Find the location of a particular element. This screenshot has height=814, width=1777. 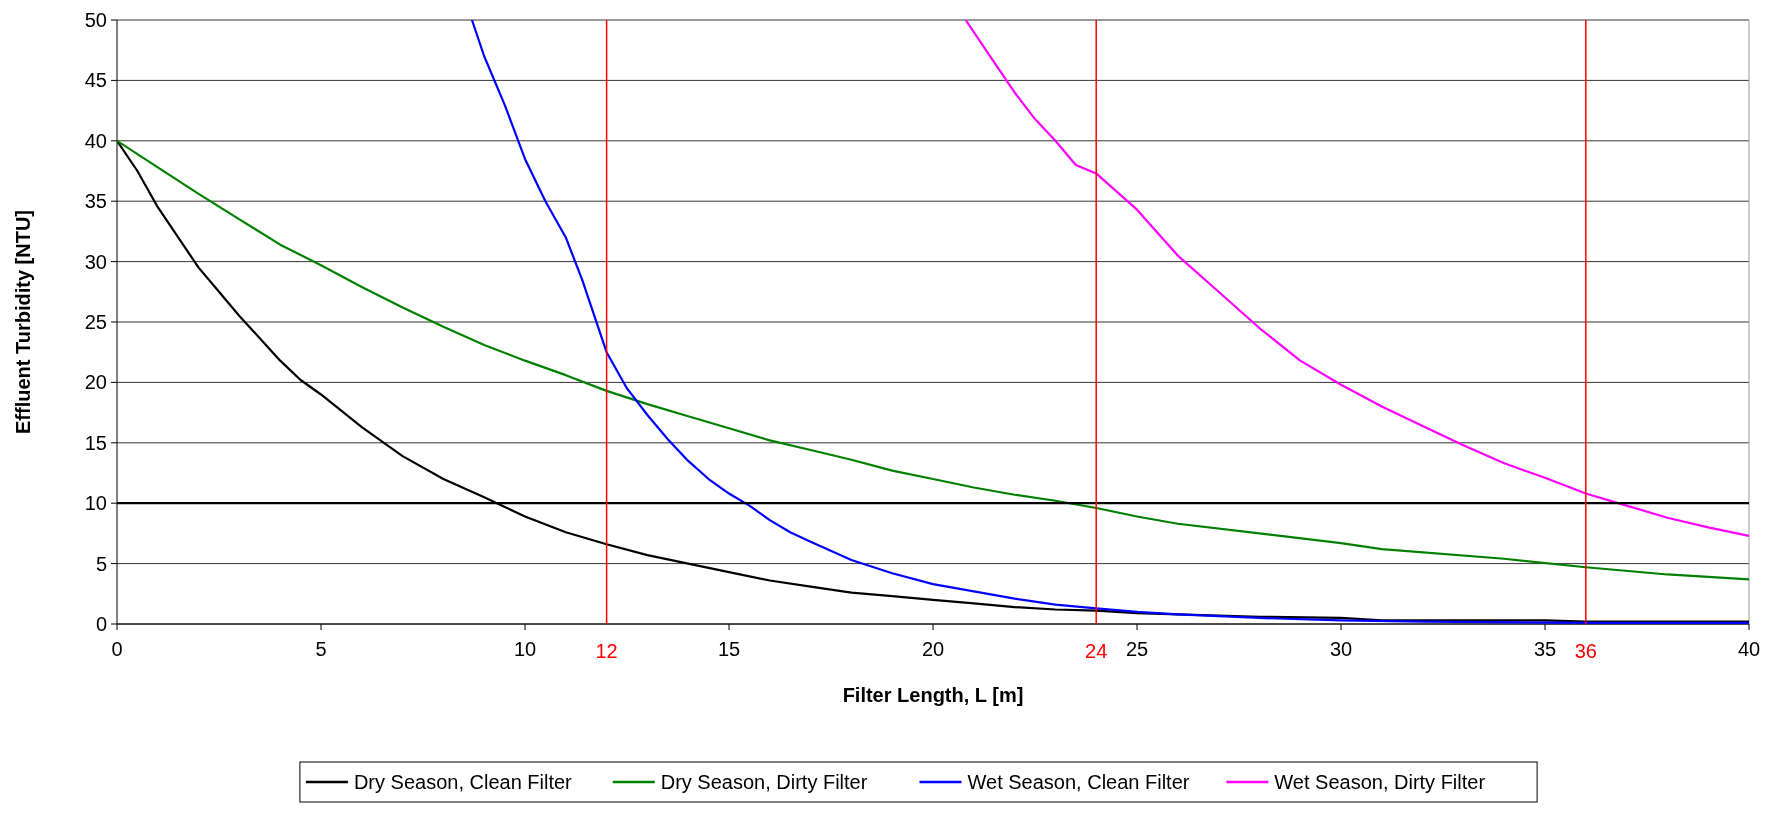

y-tick-label: 35 is located at coordinates (95, 201).